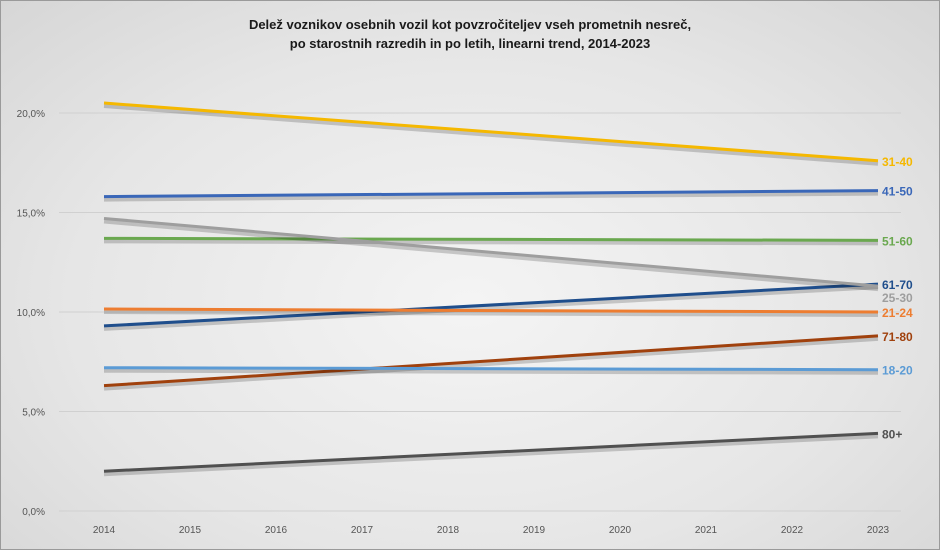 Image resolution: width=940 pixels, height=550 pixels. I want to click on x-tick-label: 2020, so click(620, 530).